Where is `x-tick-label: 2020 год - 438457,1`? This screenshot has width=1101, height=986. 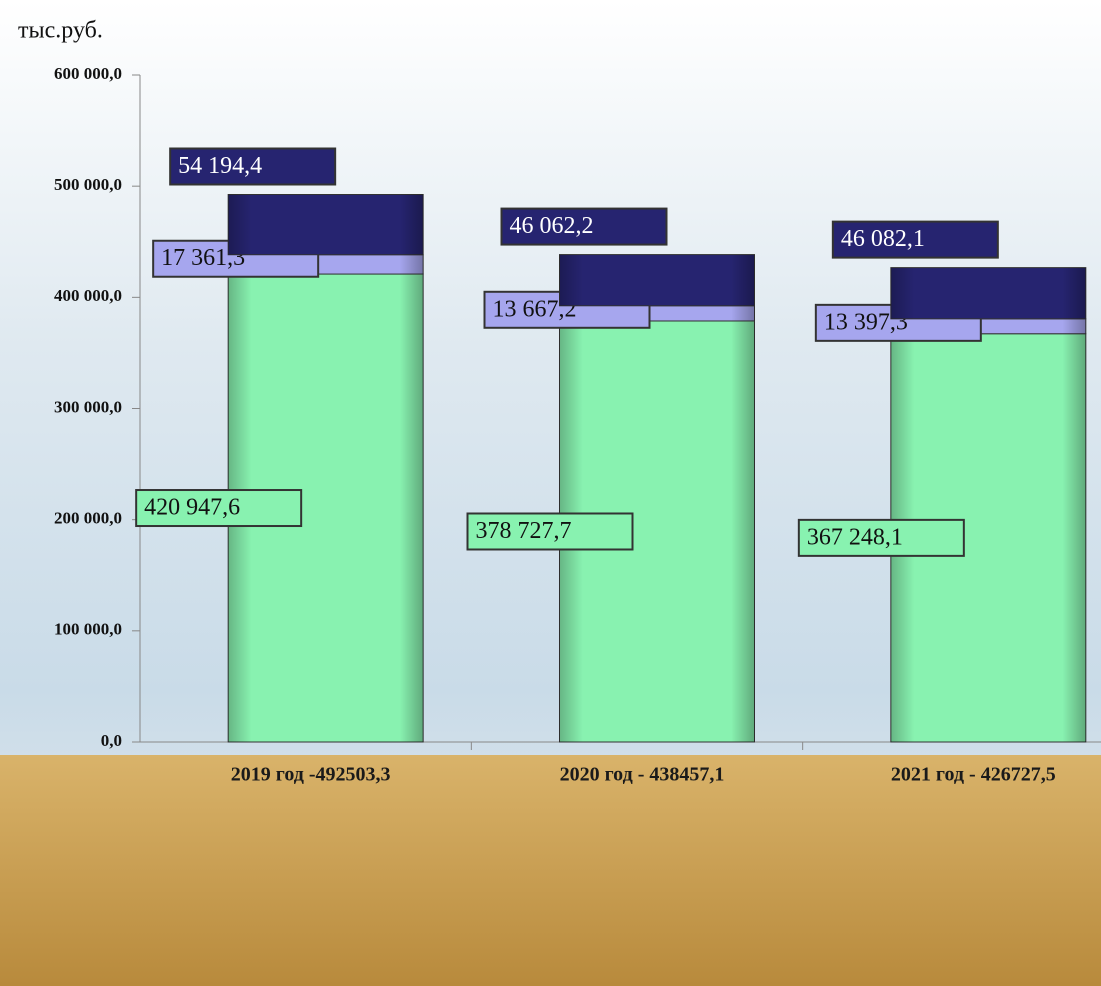 x-tick-label: 2020 год - 438457,1 is located at coordinates (642, 775).